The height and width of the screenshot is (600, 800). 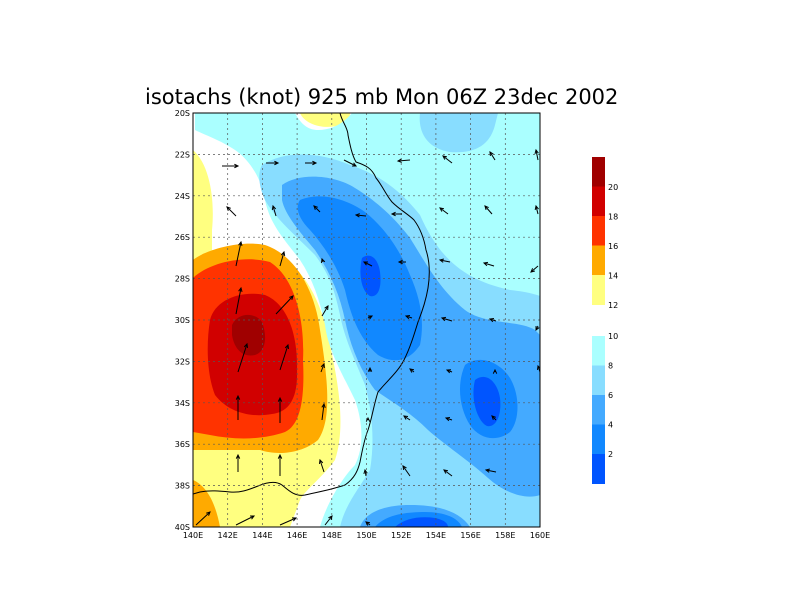 What do you see at coordinates (325, 120) in the screenshot?
I see `isotach-fill-12-north` at bounding box center [325, 120].